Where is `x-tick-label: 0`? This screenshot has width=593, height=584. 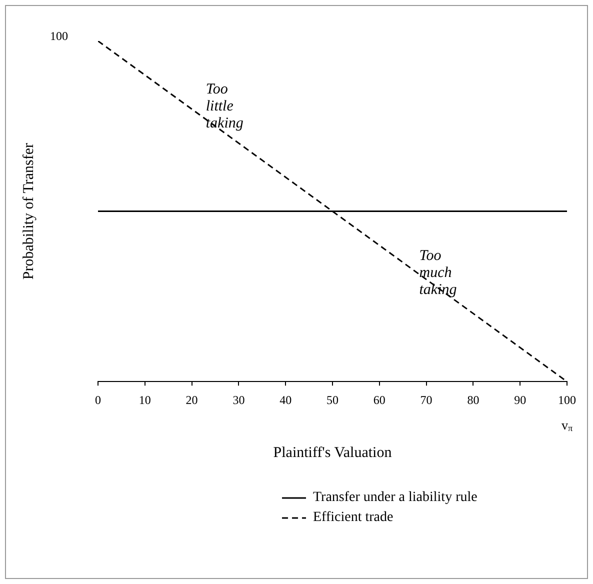 x-tick-label: 0 is located at coordinates (98, 399).